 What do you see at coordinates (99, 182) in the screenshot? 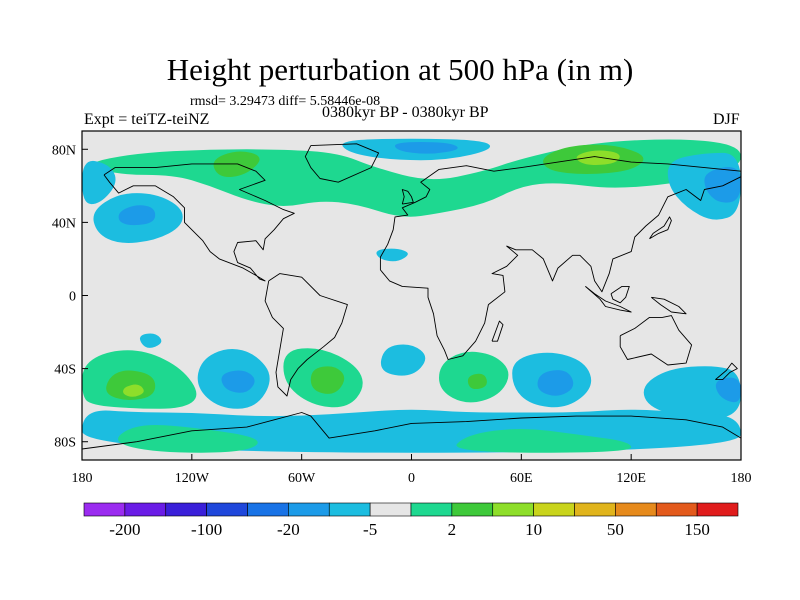
I see `field-neg-alaska` at bounding box center [99, 182].